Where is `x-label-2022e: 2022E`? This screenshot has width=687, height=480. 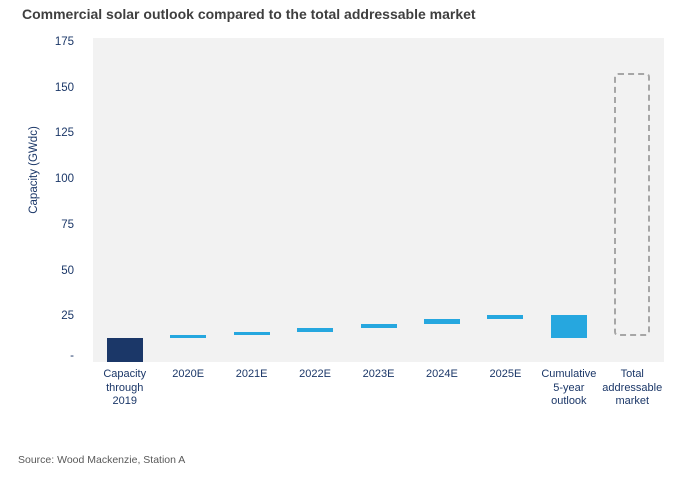
x-label-2022e: 2022E is located at coordinates (315, 374).